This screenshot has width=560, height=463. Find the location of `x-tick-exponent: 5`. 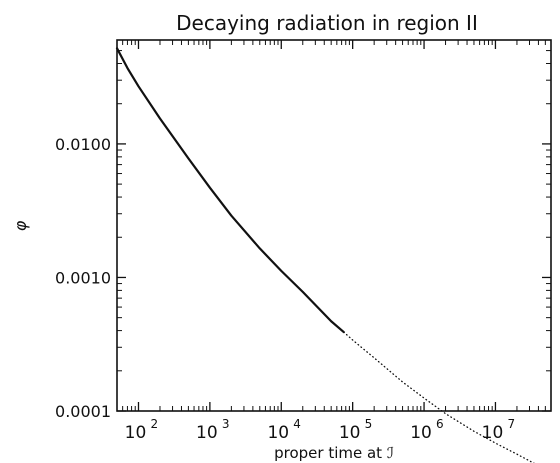

x-tick-exponent: 5 is located at coordinates (369, 424).